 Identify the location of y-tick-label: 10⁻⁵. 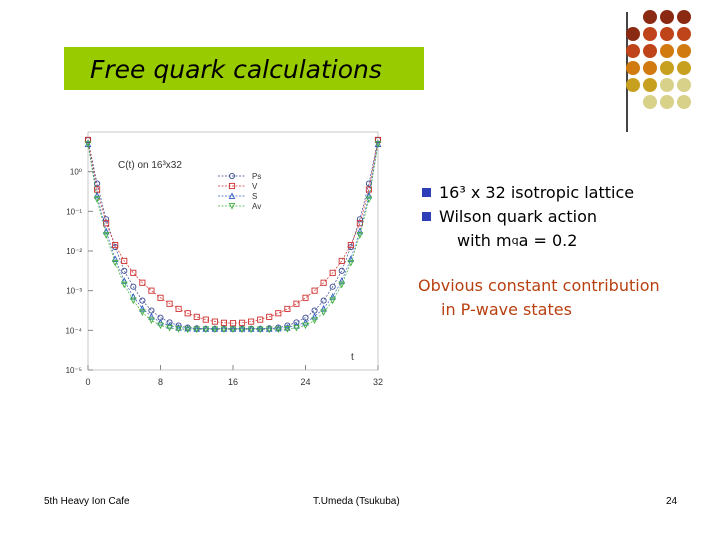
(74, 370).